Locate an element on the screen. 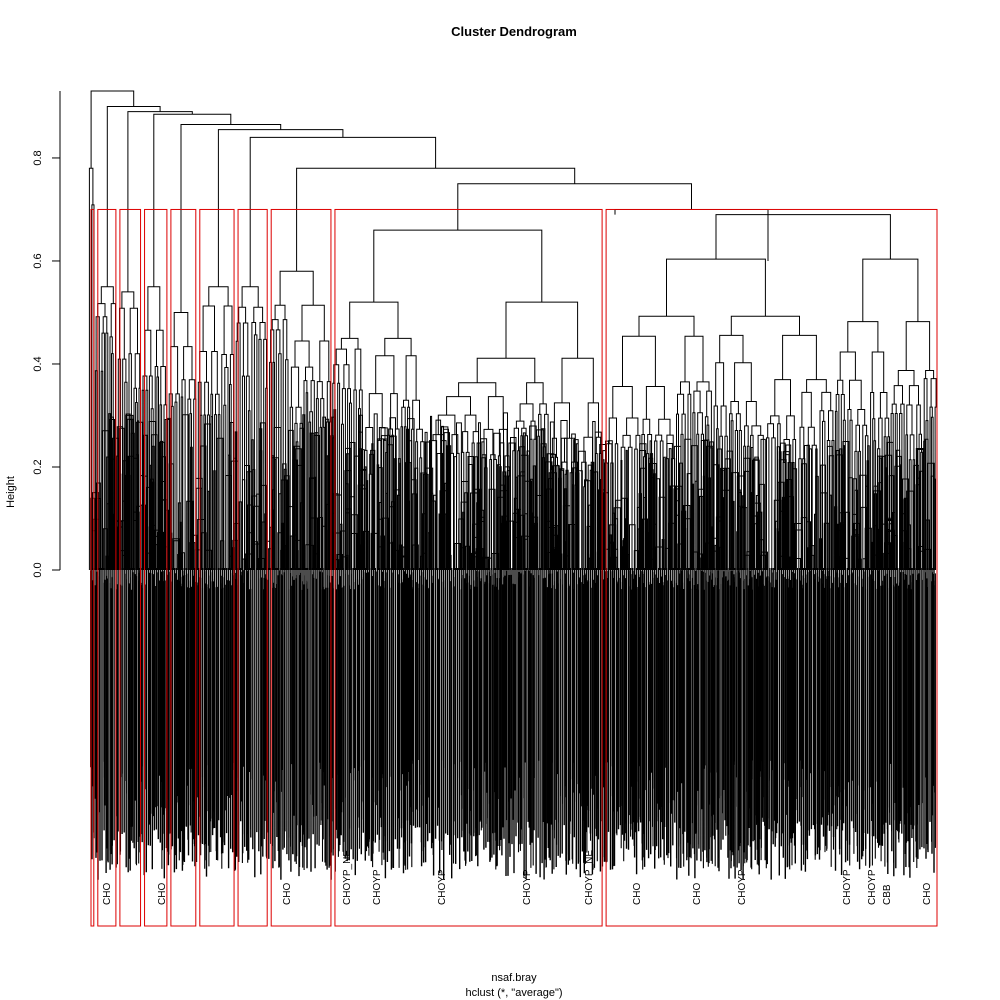 Image resolution: width=1000 pixels, height=1000 pixels. y-tick-label: 0.0 is located at coordinates (38, 569).